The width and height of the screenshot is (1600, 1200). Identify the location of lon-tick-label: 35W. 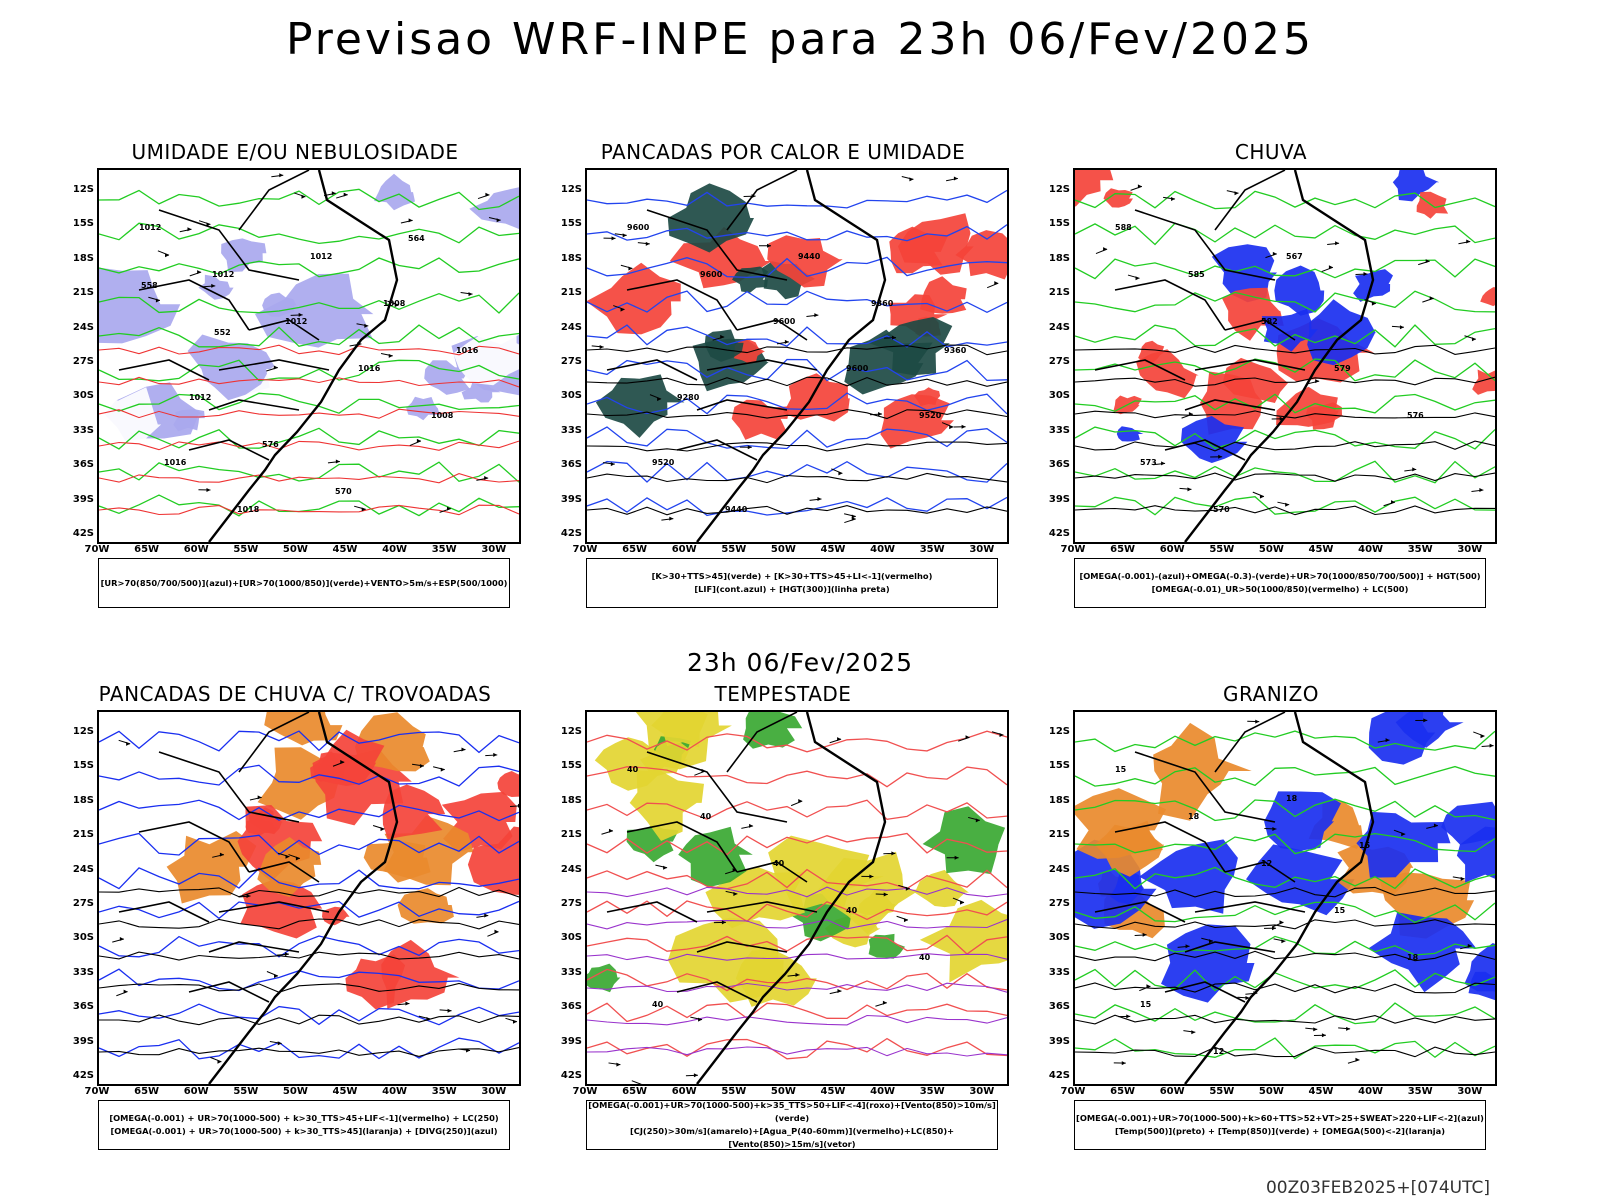
(1420, 1091).